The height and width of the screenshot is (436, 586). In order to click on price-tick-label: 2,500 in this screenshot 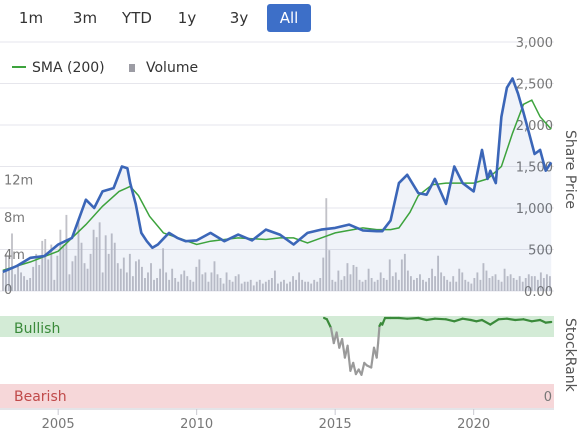, I will do `click(534, 85)`.